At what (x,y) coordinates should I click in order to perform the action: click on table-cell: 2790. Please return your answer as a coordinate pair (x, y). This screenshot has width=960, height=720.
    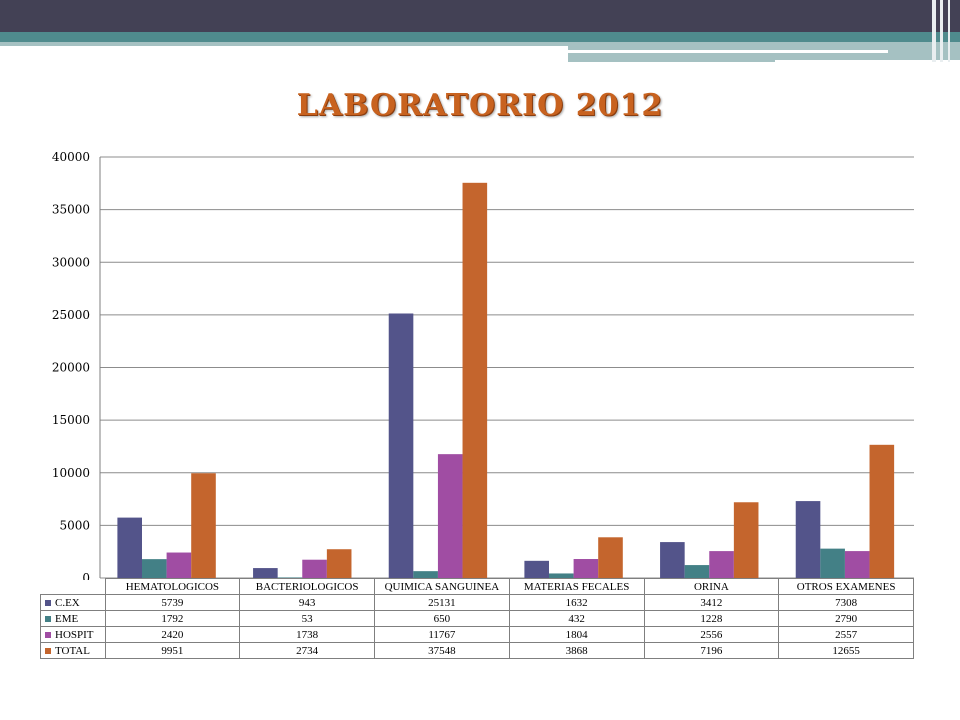
    Looking at the image, I should click on (846, 618).